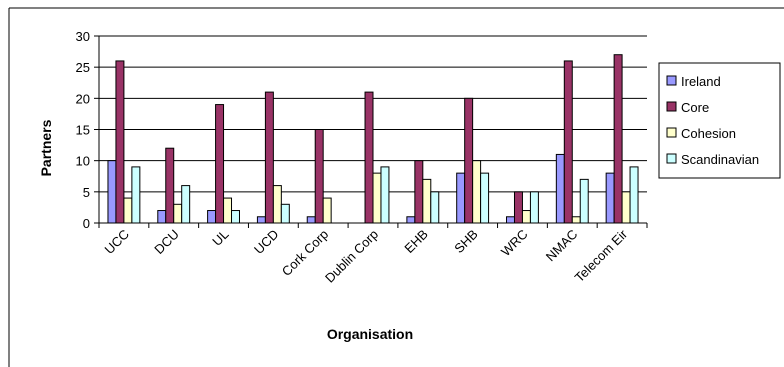 The image size is (784, 367). Describe the element at coordinates (469, 160) in the screenshot. I see `bar-core-shb` at that location.